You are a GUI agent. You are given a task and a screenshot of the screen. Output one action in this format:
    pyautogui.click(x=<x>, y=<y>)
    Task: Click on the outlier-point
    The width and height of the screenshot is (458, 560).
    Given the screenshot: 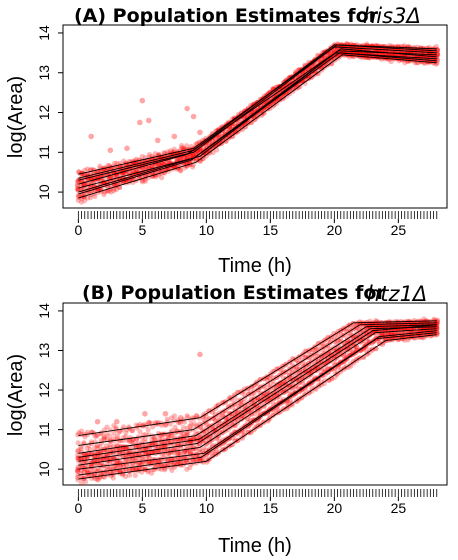 What is the action you would take?
    pyautogui.click(x=97, y=421)
    